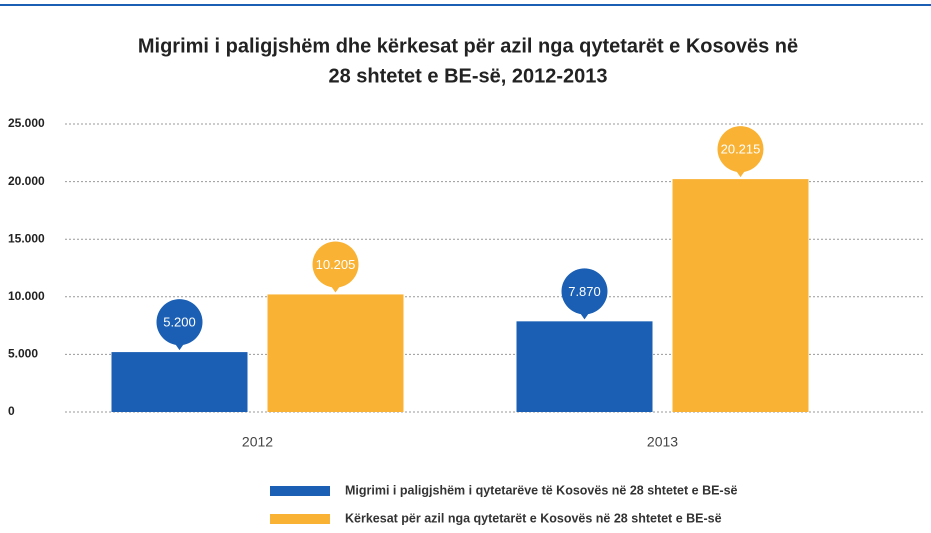  Describe the element at coordinates (26, 296) in the screenshot. I see `y-tick-label: 10.000` at that location.